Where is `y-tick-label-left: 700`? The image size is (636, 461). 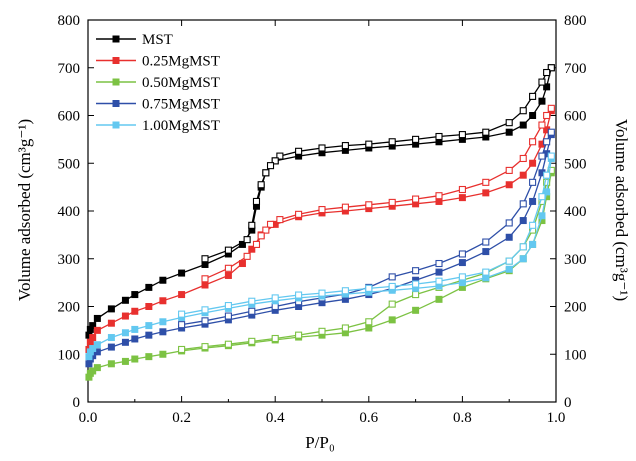
y-tick-label-left: 700 is located at coordinates (69, 69).